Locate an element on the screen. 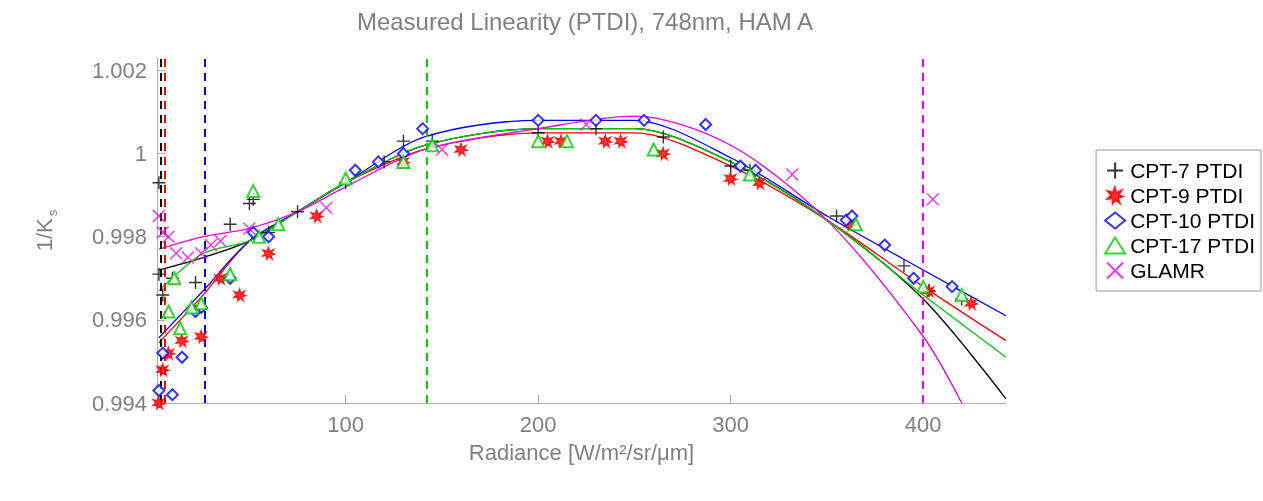 This screenshot has height=501, width=1263. x-axis-title: Radiance [W/m²/sr/μm] is located at coordinates (581, 452).